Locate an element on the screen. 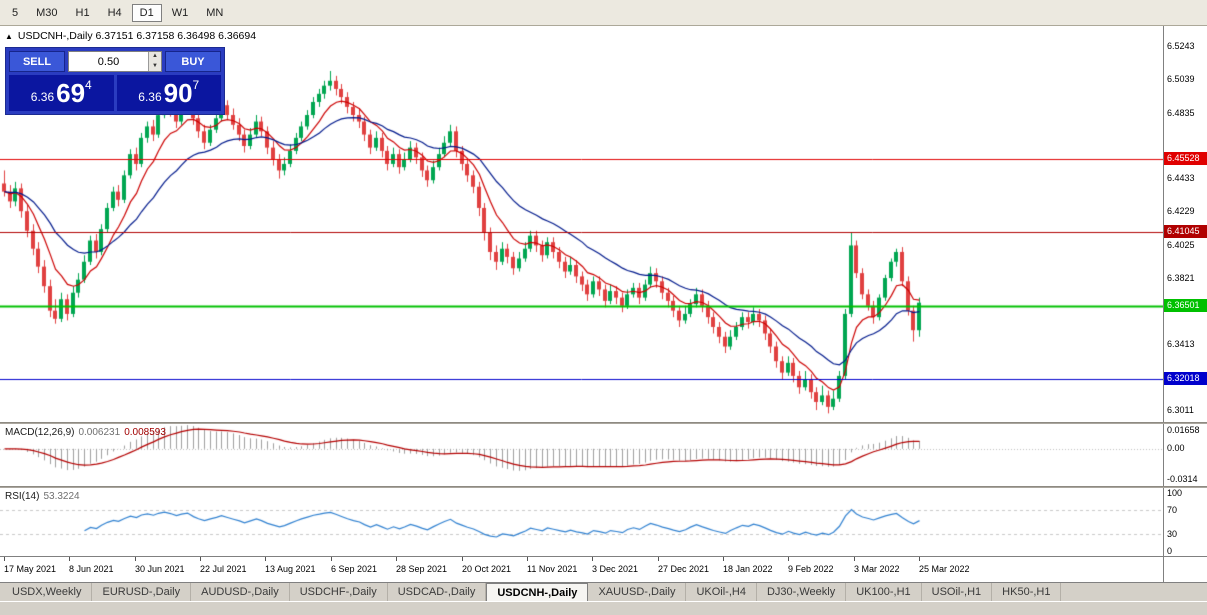  chart-tab-usdchf-daily: USDCHF-,Daily is located at coordinates (339, 592).